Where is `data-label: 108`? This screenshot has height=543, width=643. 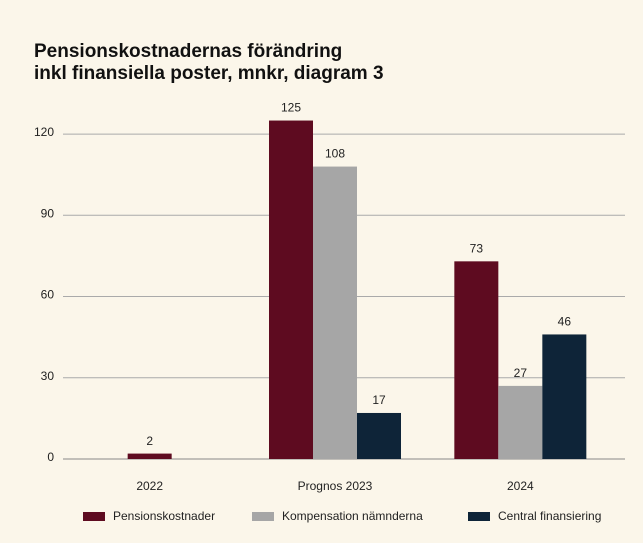 data-label: 108 is located at coordinates (335, 154).